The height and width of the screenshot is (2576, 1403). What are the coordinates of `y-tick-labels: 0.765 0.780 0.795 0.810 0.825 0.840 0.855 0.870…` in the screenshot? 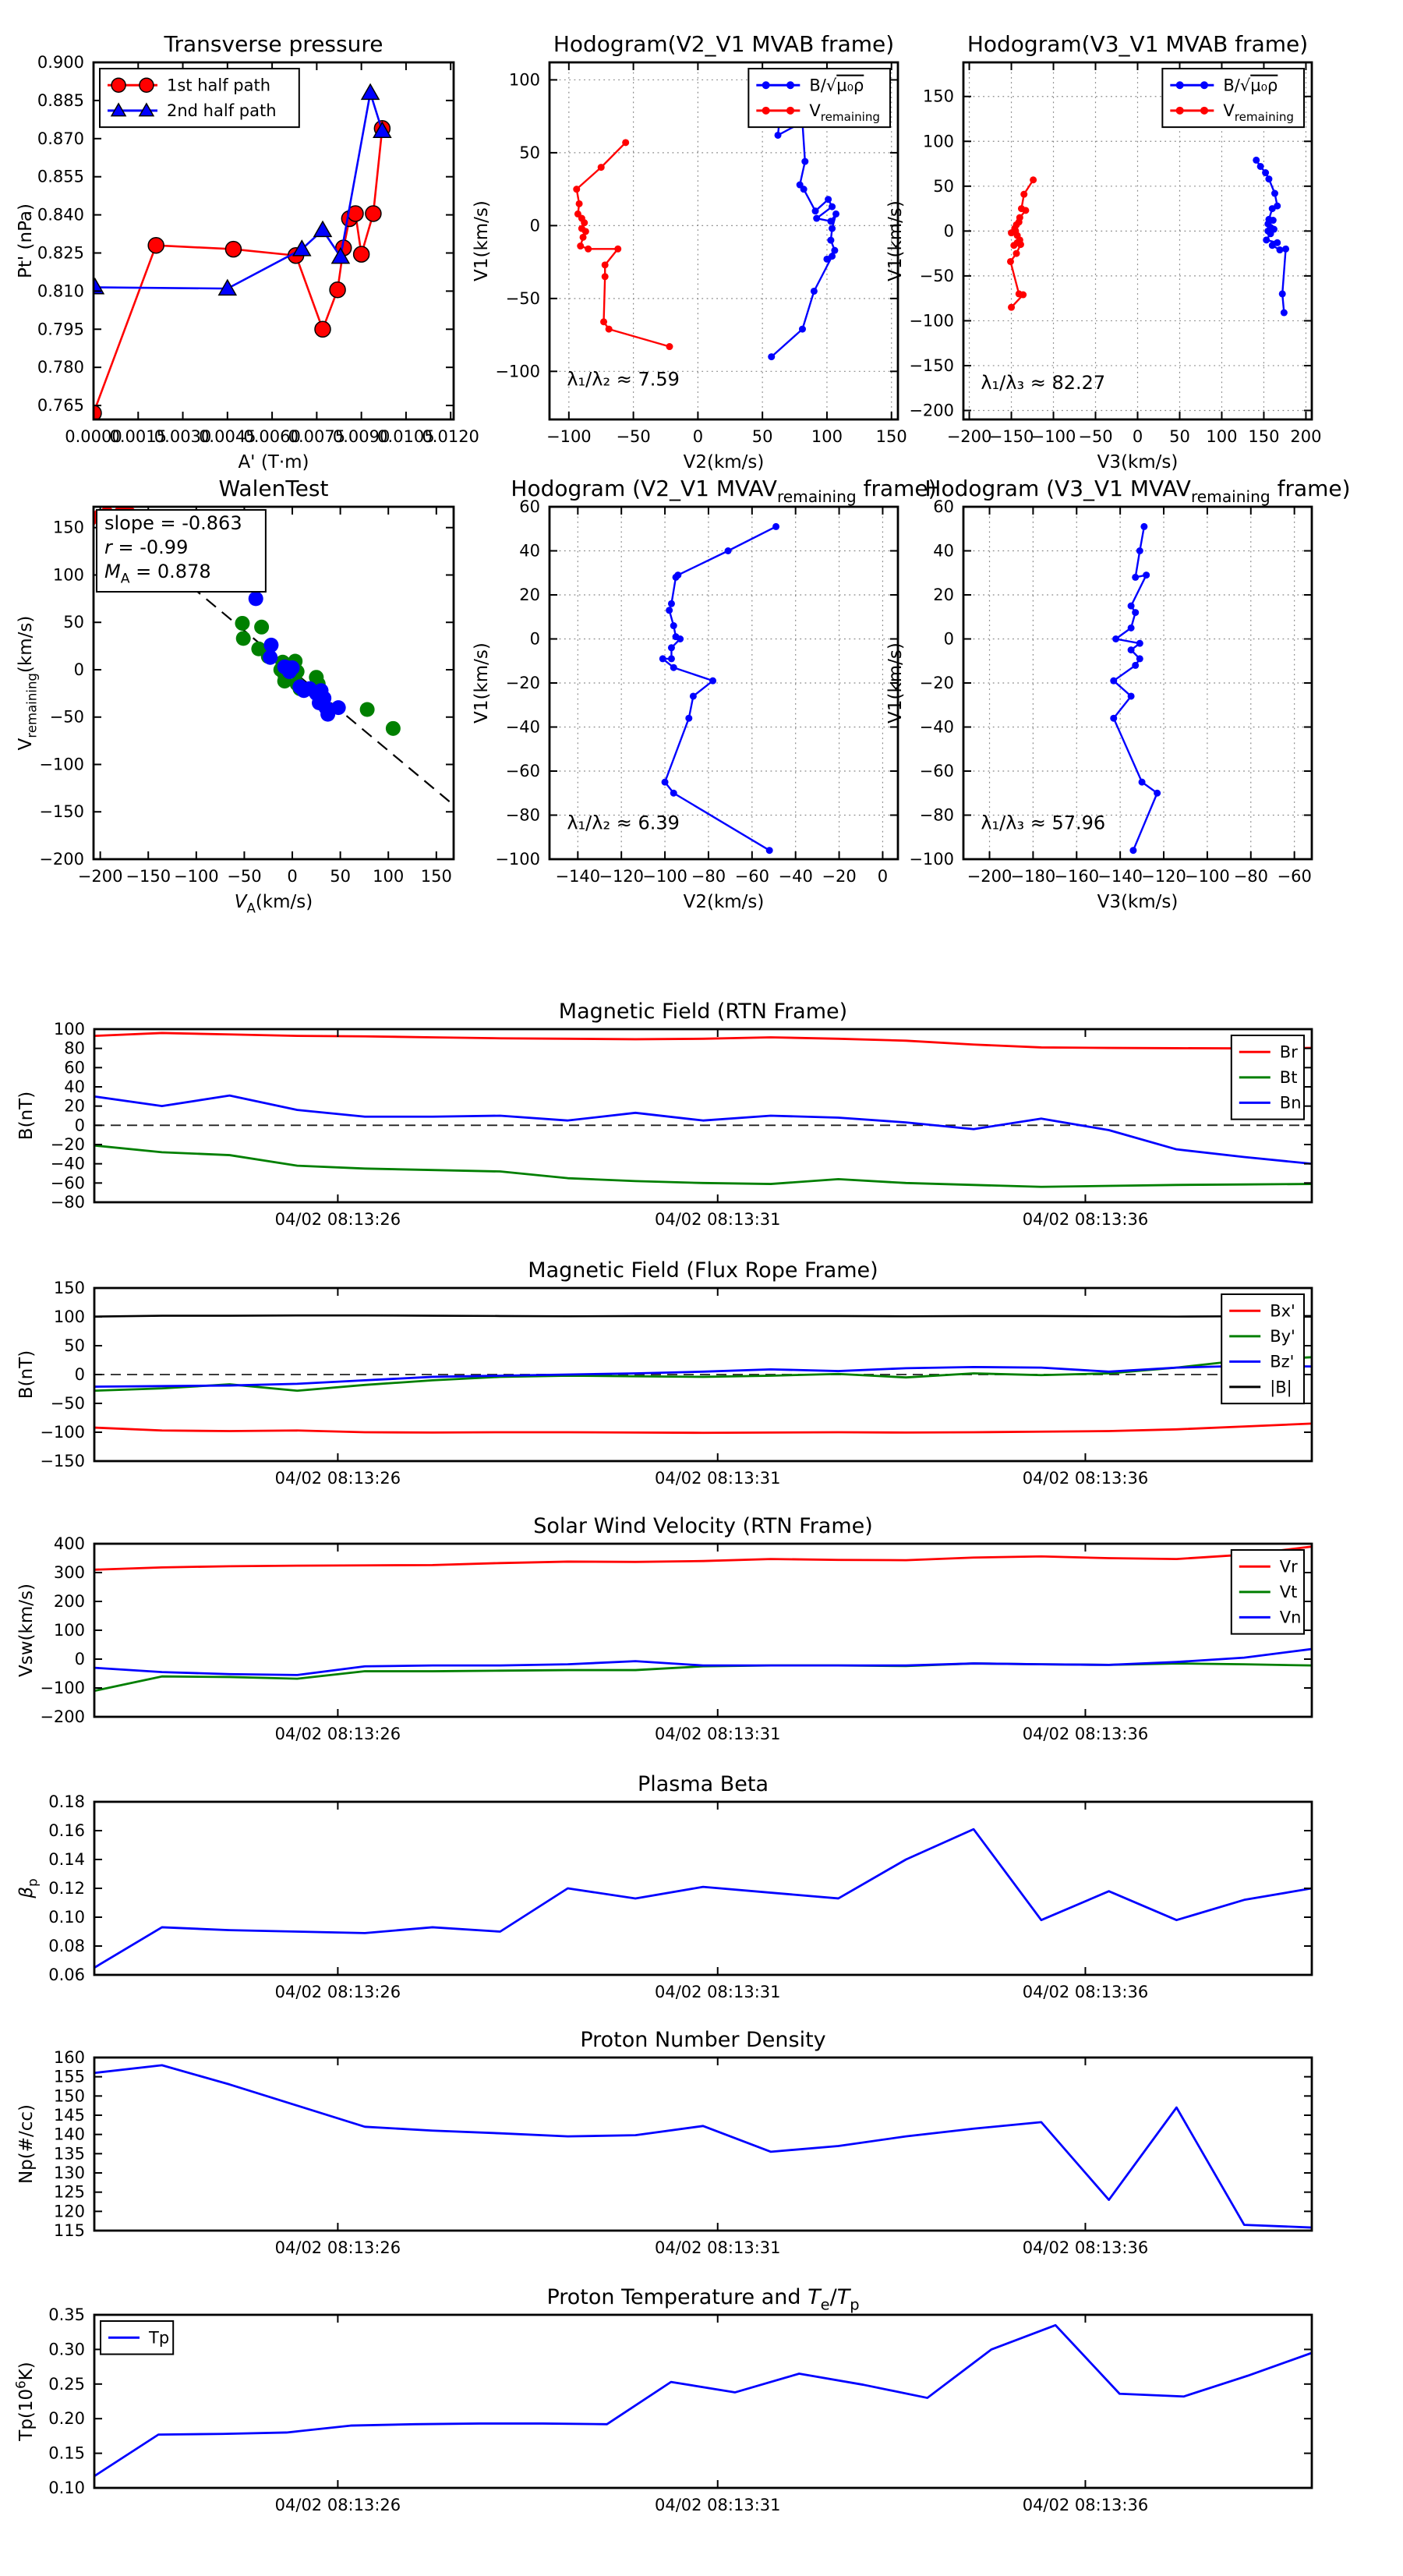 It's located at (60, 234).